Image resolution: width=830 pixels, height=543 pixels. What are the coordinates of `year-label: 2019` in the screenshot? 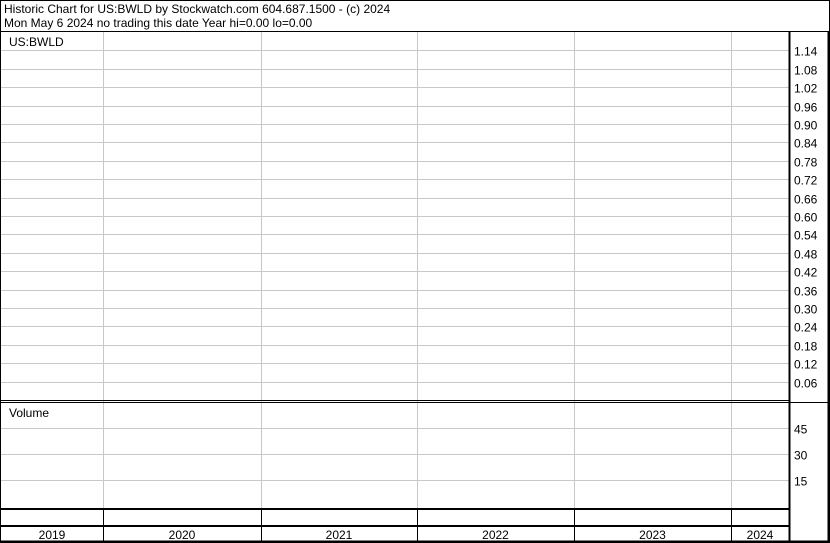 It's located at (52, 535).